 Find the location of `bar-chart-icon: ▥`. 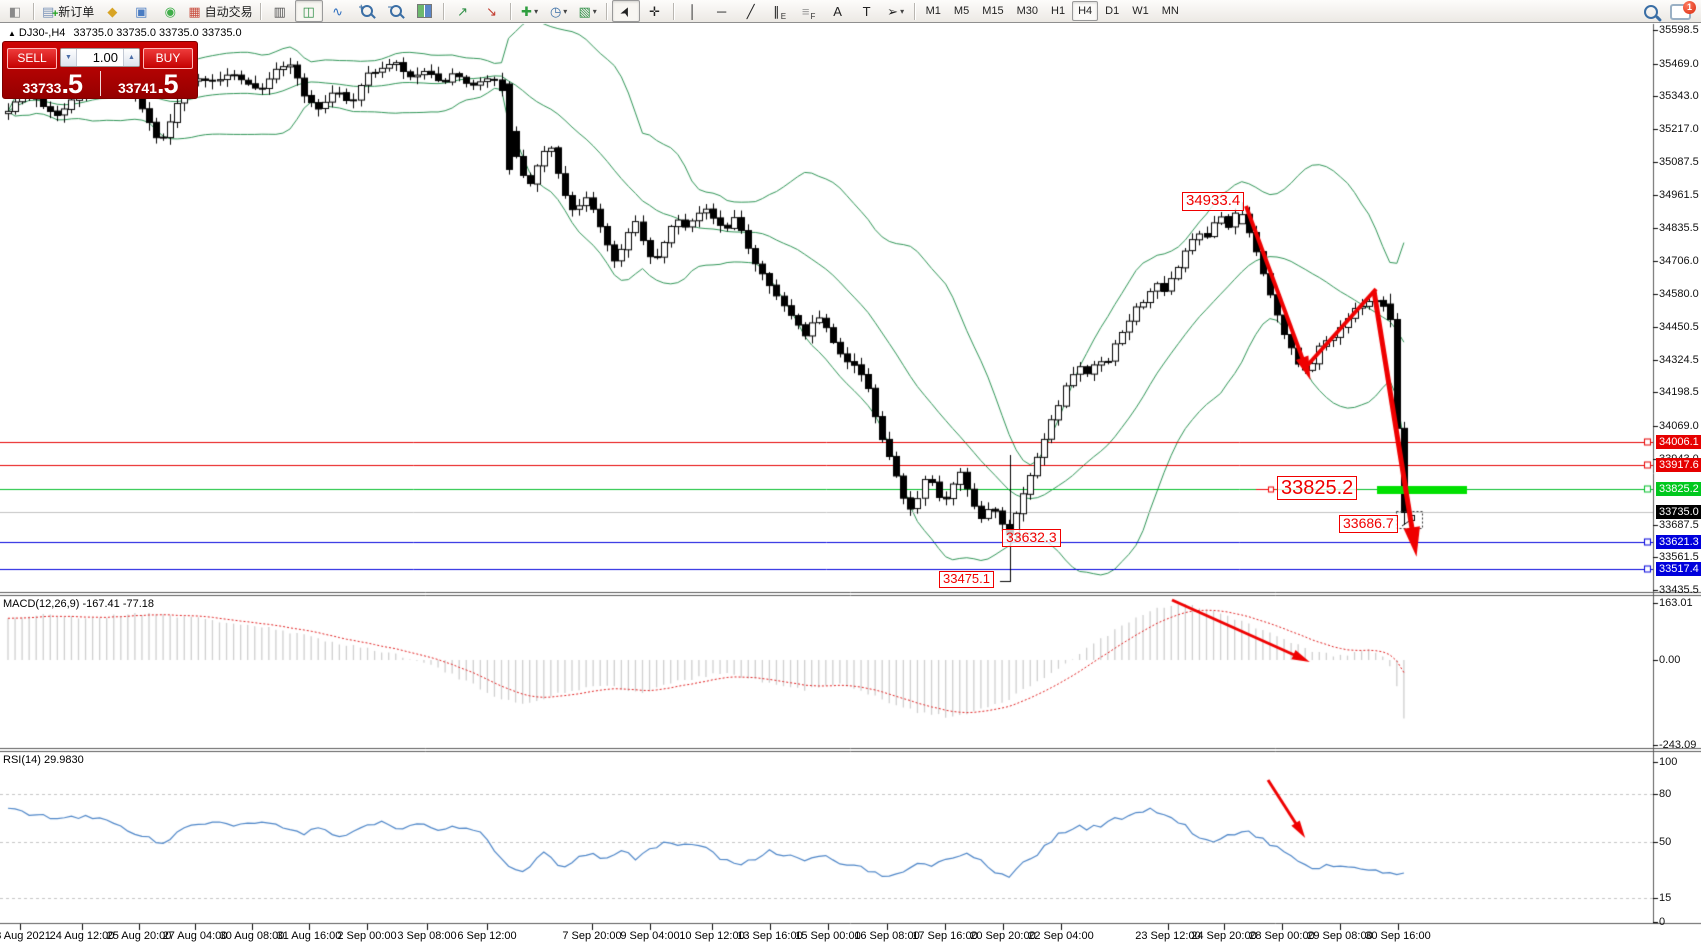

bar-chart-icon: ▥ is located at coordinates (279, 11).